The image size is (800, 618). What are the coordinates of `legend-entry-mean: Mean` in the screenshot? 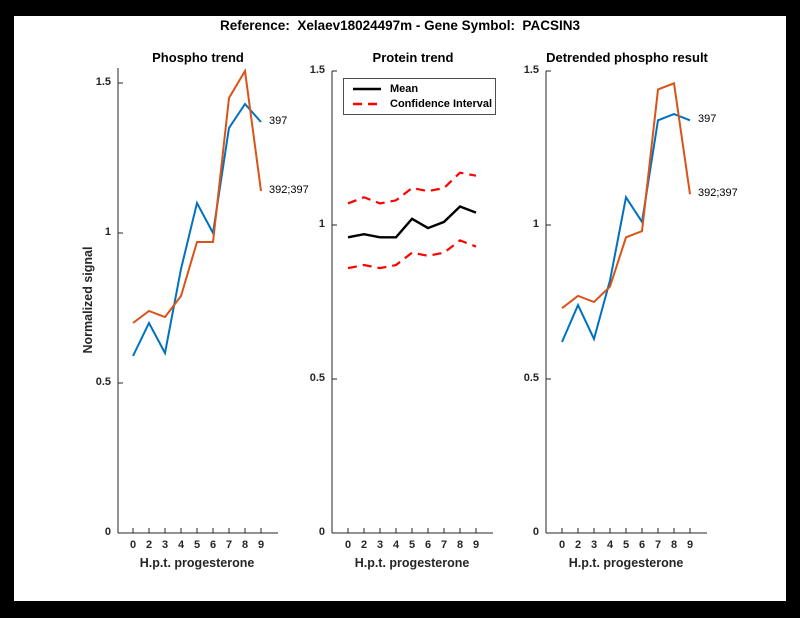 It's located at (423, 89).